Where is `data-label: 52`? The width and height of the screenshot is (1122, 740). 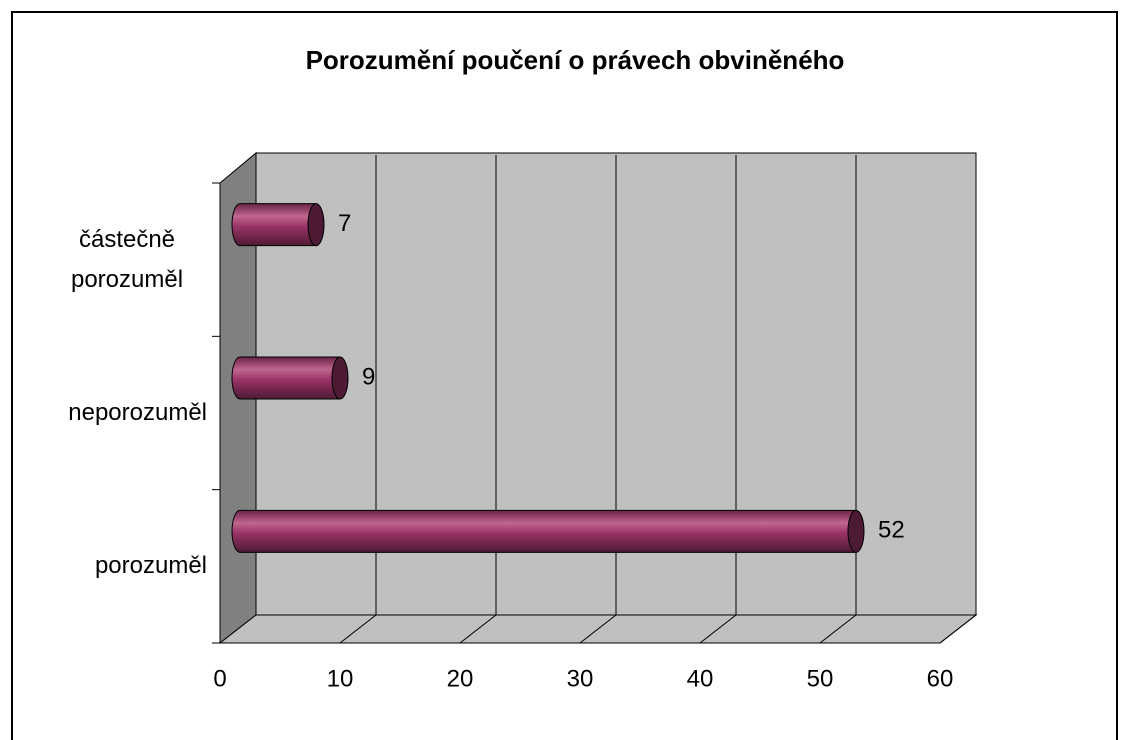 data-label: 52 is located at coordinates (891, 530).